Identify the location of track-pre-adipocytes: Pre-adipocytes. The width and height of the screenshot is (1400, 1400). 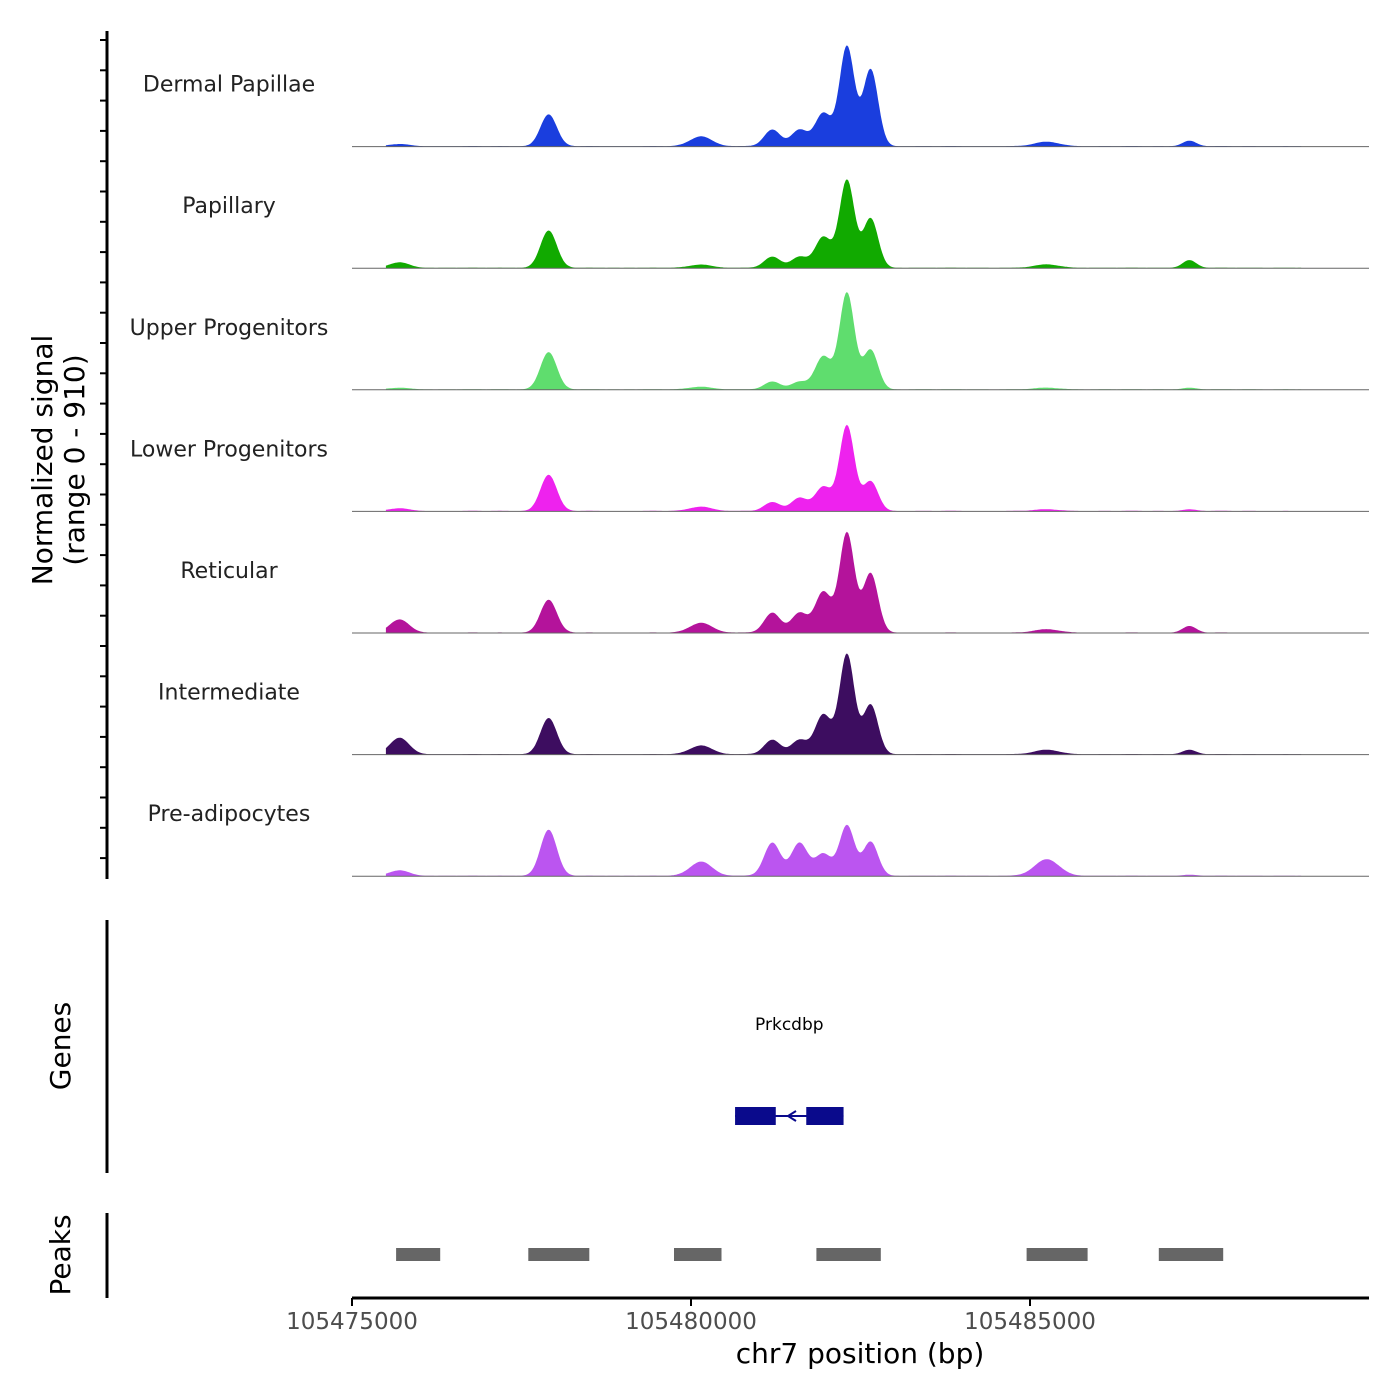
(758, 839).